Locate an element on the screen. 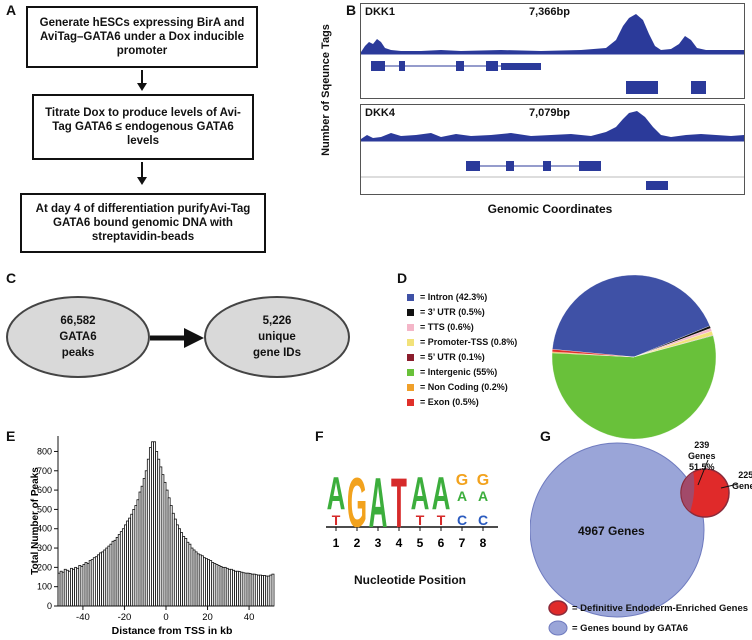 The width and height of the screenshot is (752, 640). genes-count: 5,226 is located at coordinates (277, 321).